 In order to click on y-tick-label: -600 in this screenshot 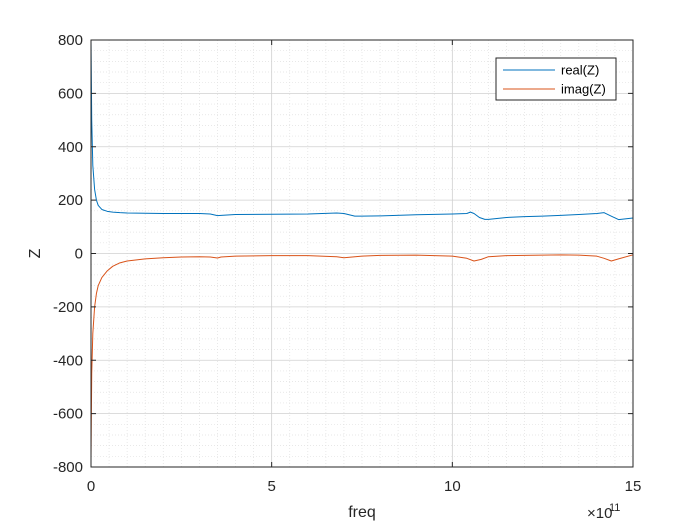, I will do `click(68, 414)`.